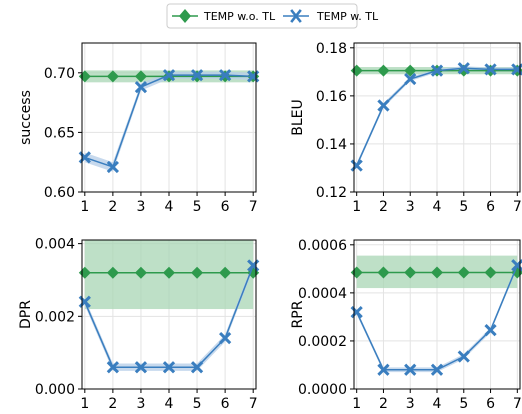 Image resolution: width=522 pixels, height=414 pixels. Describe the element at coordinates (55, 317) in the screenshot. I see `y-tick-label-2: 0.002` at that location.